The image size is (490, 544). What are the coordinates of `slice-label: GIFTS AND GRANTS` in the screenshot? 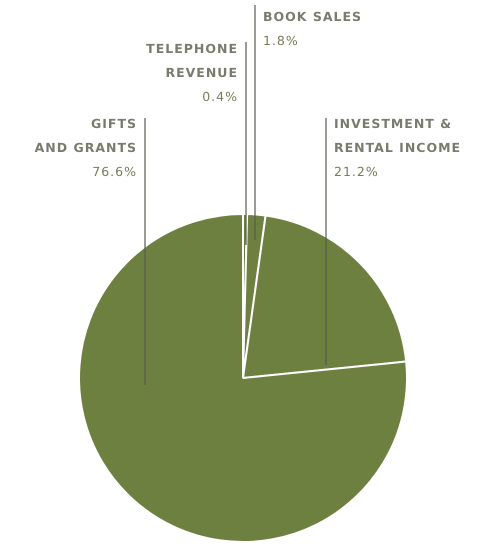 It's located at (85, 135).